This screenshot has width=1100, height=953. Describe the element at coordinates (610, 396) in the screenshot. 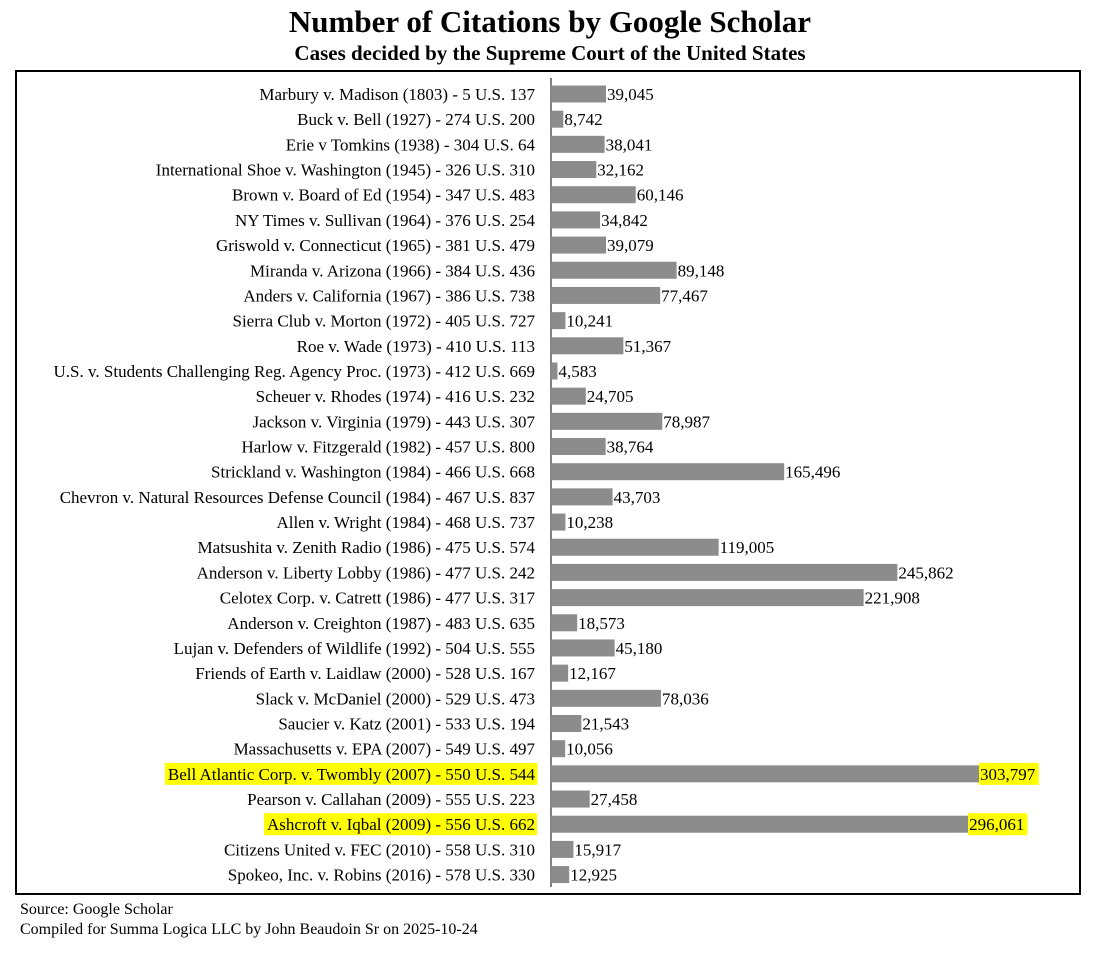

I see `value-label: 24,705` at that location.